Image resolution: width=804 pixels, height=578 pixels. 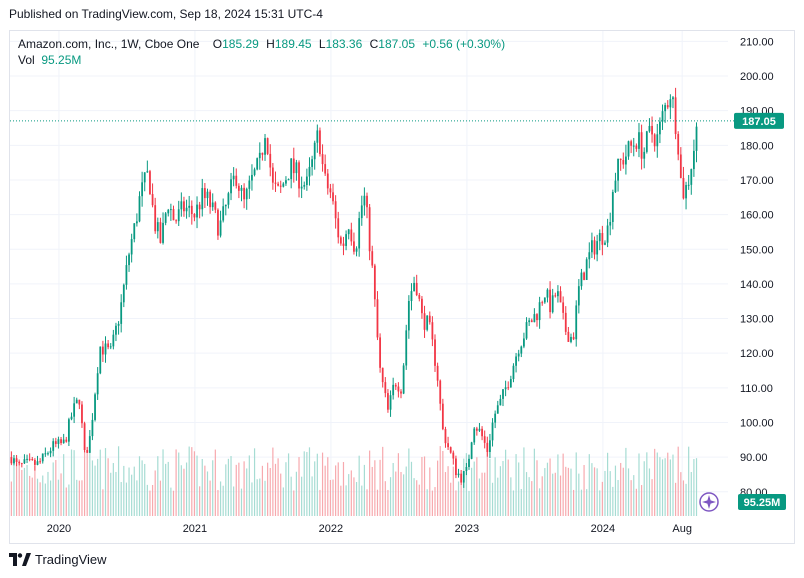 What do you see at coordinates (757, 285) in the screenshot?
I see `y-tick-label: 140.00` at bounding box center [757, 285].